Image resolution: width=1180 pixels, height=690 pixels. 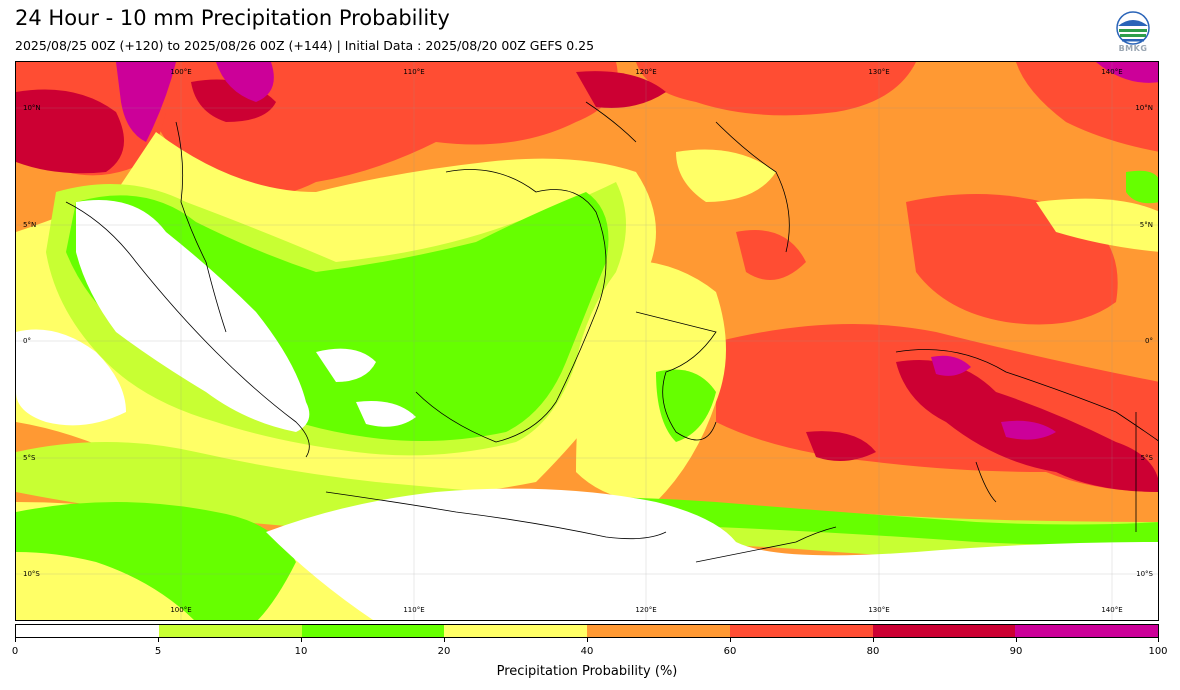 I want to click on lat-label-right-5n: 5°N, so click(x=1146, y=225).